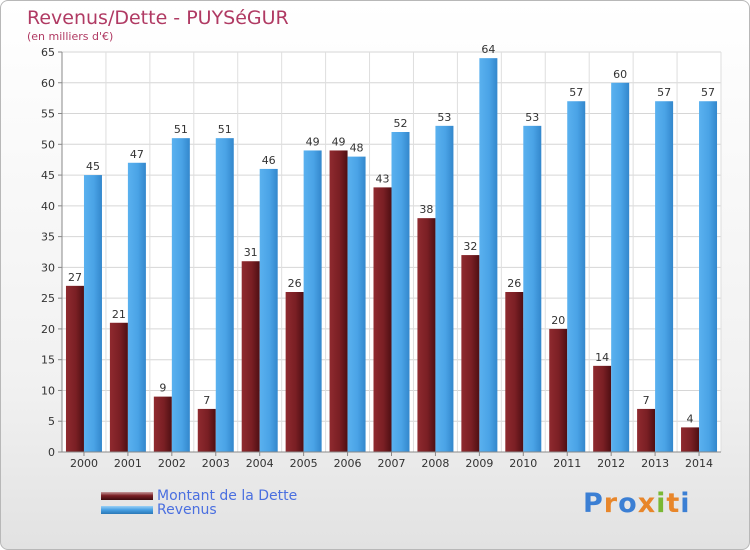 The height and width of the screenshot is (550, 750). Describe the element at coordinates (48, 175) in the screenshot. I see `y-tick-label: 45` at that location.